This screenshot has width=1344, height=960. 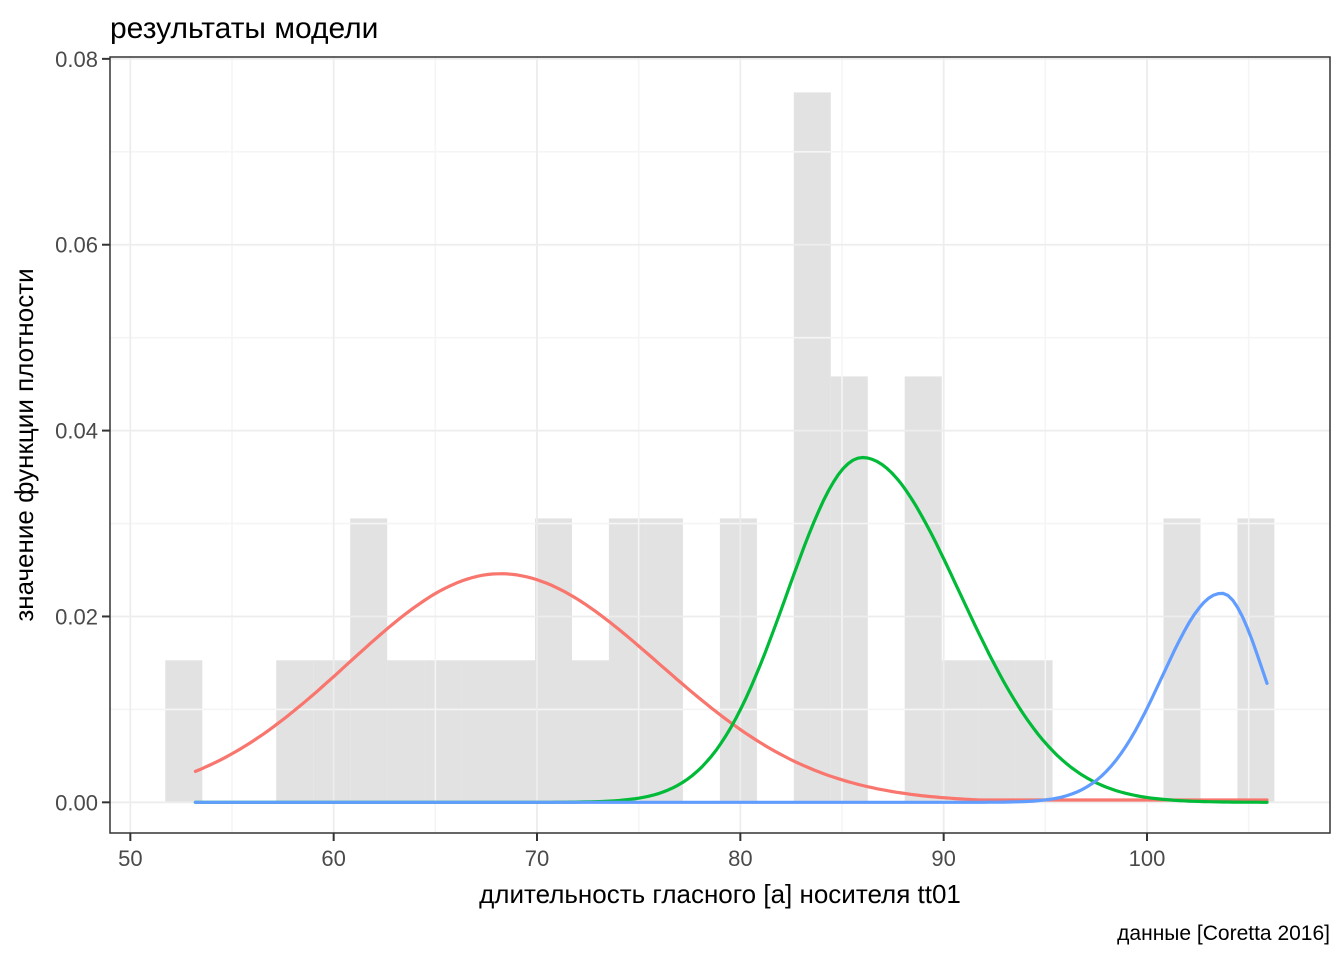 I want to click on y-tick-label: 0.04, so click(x=76, y=431).